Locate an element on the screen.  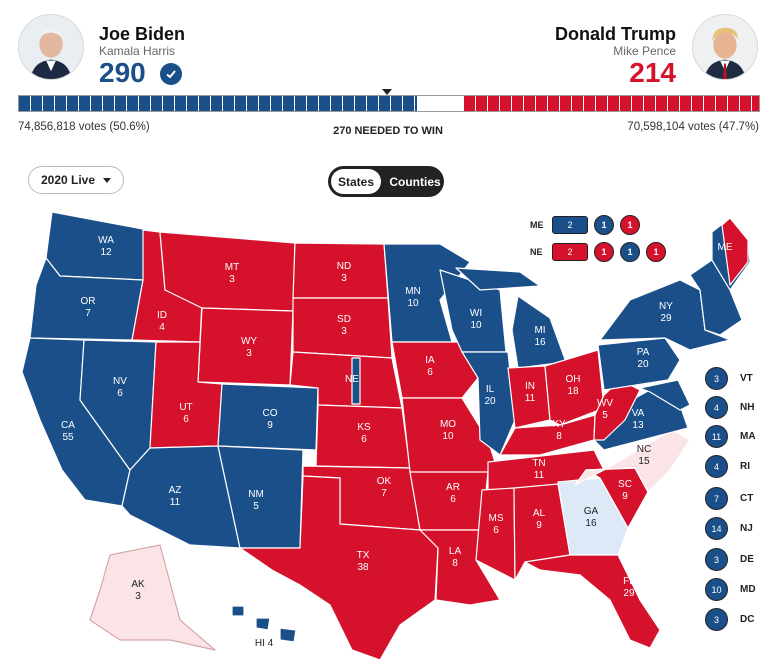
badge-nj-ev: 14 is located at coordinates (716, 528).